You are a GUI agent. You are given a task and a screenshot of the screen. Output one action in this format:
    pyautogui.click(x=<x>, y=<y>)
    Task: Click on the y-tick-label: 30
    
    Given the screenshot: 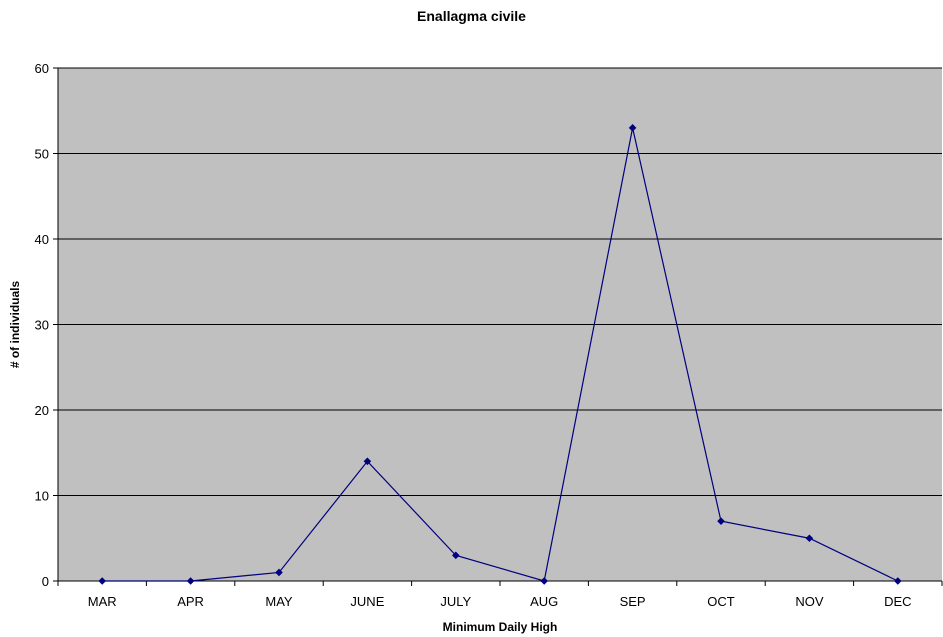 What is the action you would take?
    pyautogui.click(x=42, y=325)
    